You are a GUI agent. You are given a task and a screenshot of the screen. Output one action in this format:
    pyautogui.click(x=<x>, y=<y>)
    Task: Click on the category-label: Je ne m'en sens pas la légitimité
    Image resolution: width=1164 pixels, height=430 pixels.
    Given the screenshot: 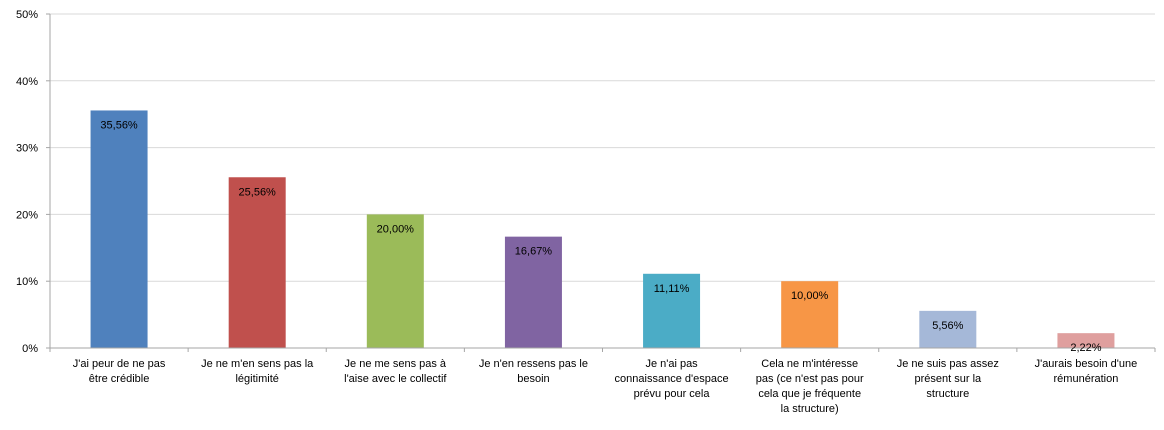 What is the action you would take?
    pyautogui.click(x=257, y=371)
    